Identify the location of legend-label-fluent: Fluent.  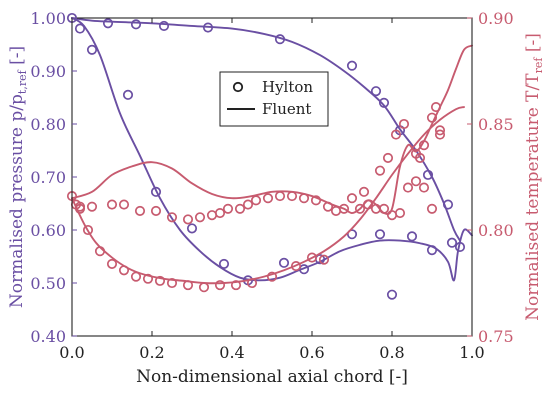
(286, 109).